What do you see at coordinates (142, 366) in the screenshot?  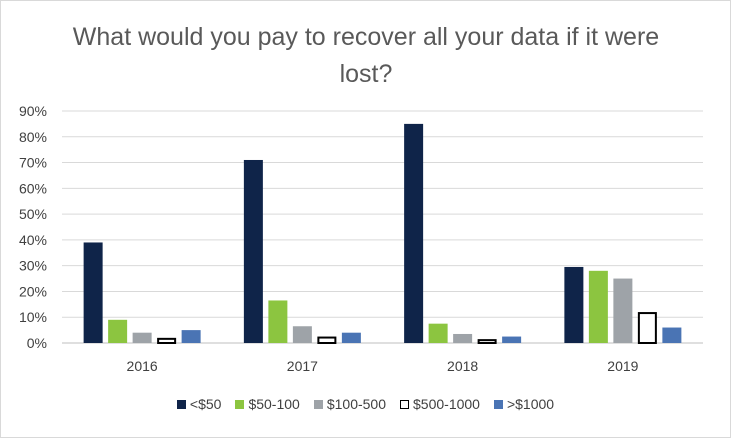 I see `x-tick-label: 2016` at bounding box center [142, 366].